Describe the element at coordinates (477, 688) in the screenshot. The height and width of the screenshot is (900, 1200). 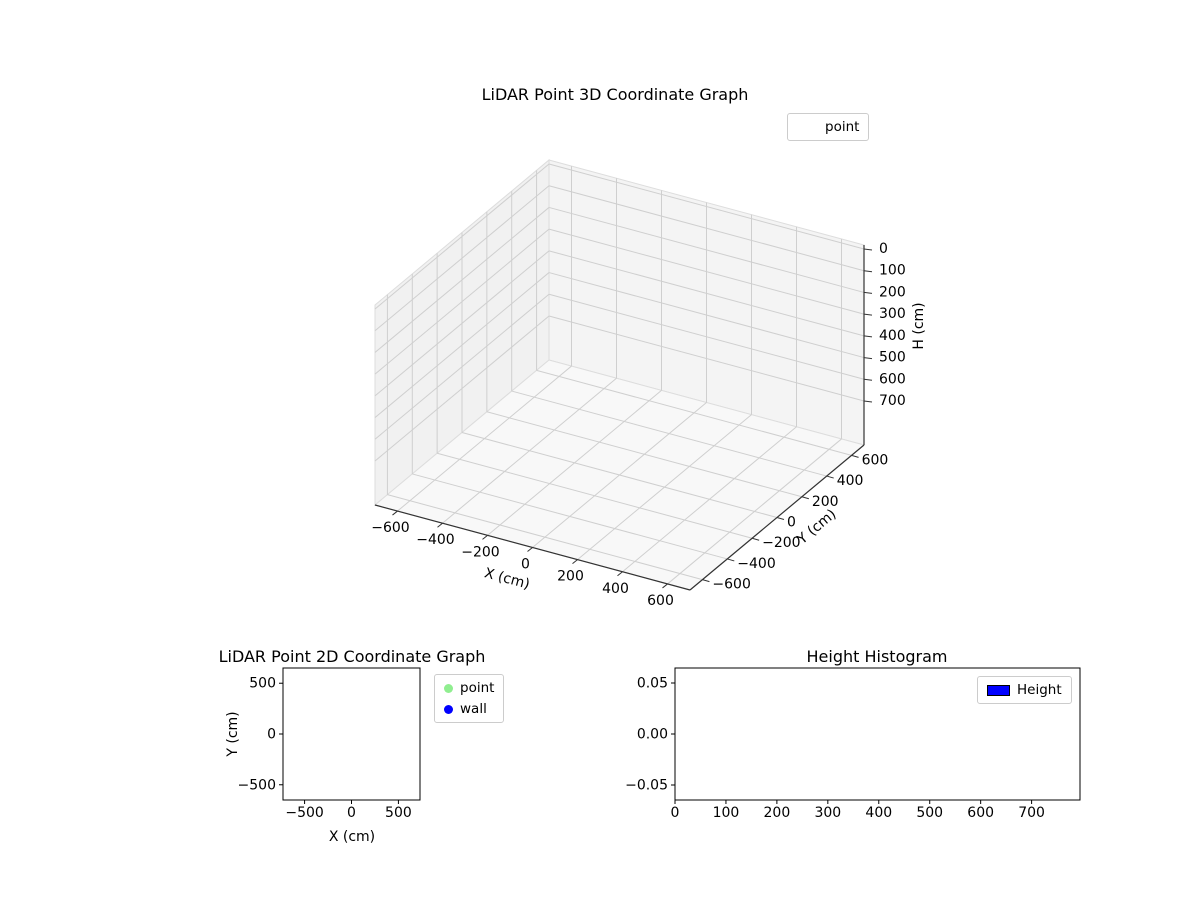
I see `plot2d-legend-point-label: point` at that location.